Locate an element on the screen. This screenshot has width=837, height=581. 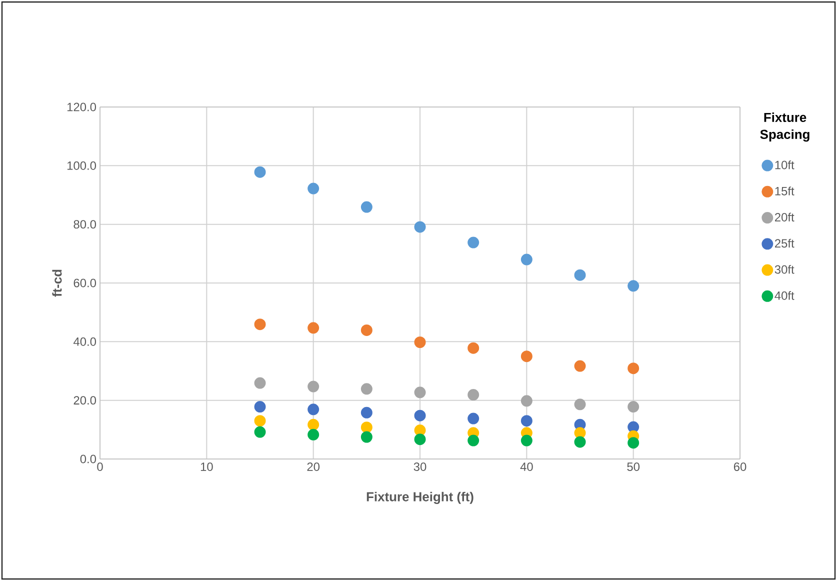
legend-label: 10ft is located at coordinates (784, 165).